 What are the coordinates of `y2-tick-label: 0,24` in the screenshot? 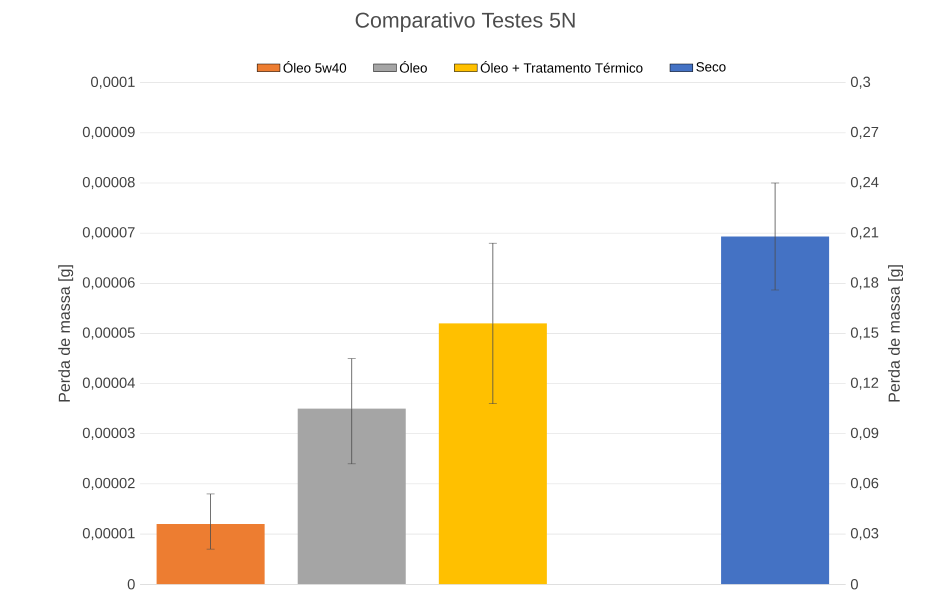 It's located at (864, 182).